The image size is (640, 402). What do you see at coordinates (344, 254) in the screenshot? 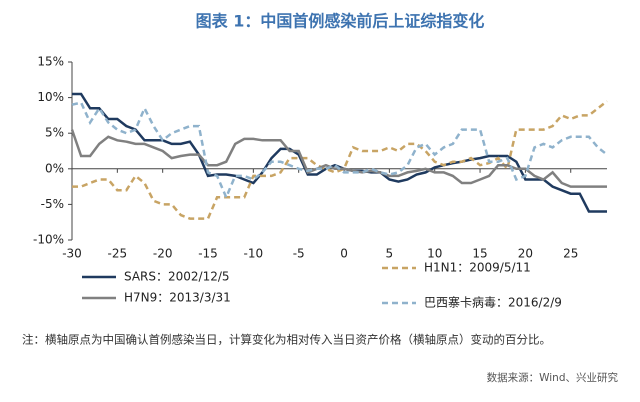
I see `x-tick-label: 0` at bounding box center [344, 254].